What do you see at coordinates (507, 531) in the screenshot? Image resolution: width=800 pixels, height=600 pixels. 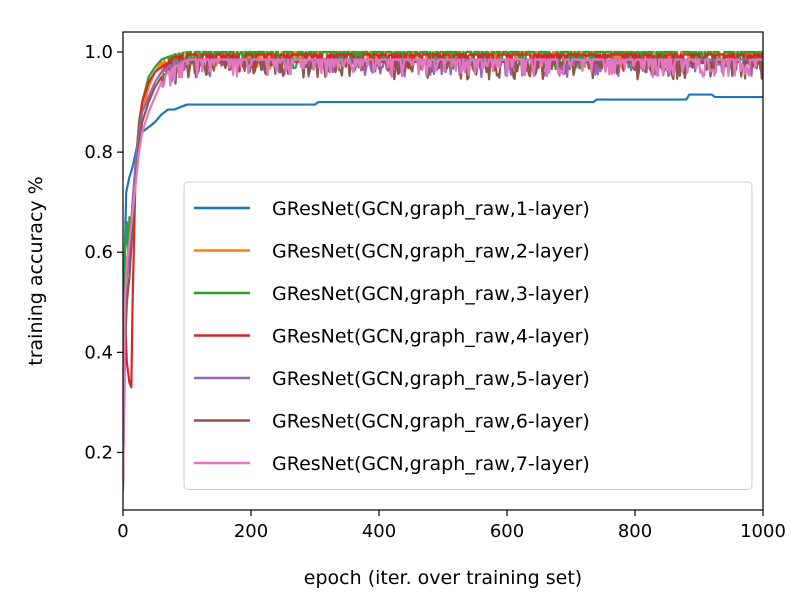 I see `x-tick-label: 600` at bounding box center [507, 531].